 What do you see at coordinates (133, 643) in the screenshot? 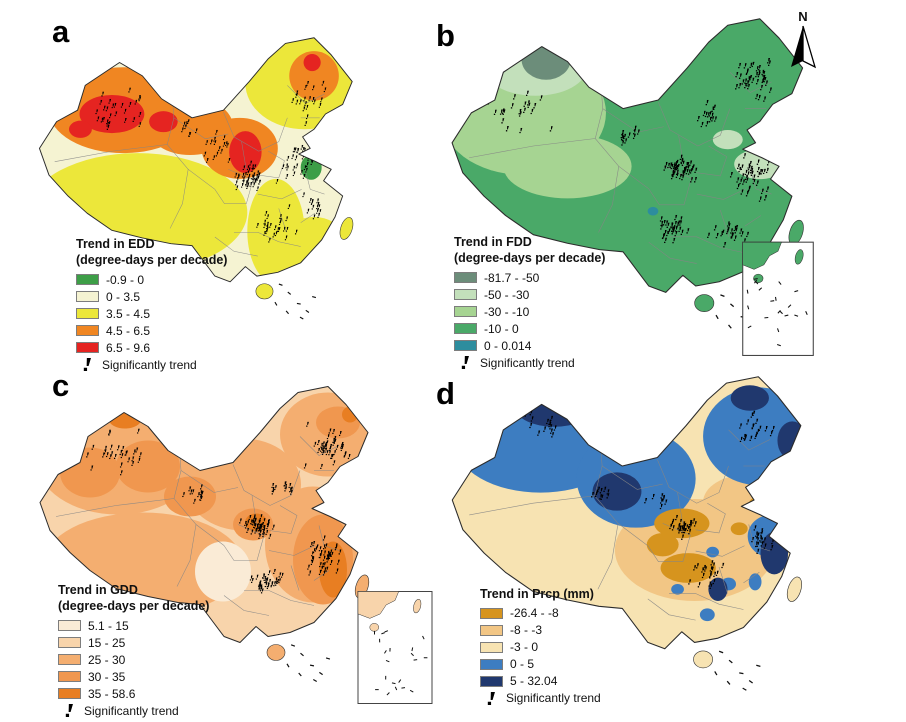
I see `legend-row: 15 - 25` at bounding box center [133, 643].